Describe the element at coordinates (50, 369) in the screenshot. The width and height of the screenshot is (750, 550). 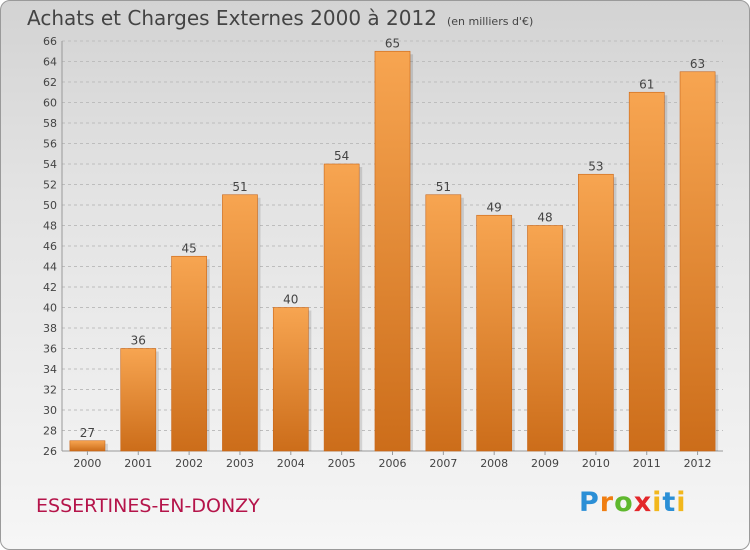
I see `y-tick-label: 34` at that location.